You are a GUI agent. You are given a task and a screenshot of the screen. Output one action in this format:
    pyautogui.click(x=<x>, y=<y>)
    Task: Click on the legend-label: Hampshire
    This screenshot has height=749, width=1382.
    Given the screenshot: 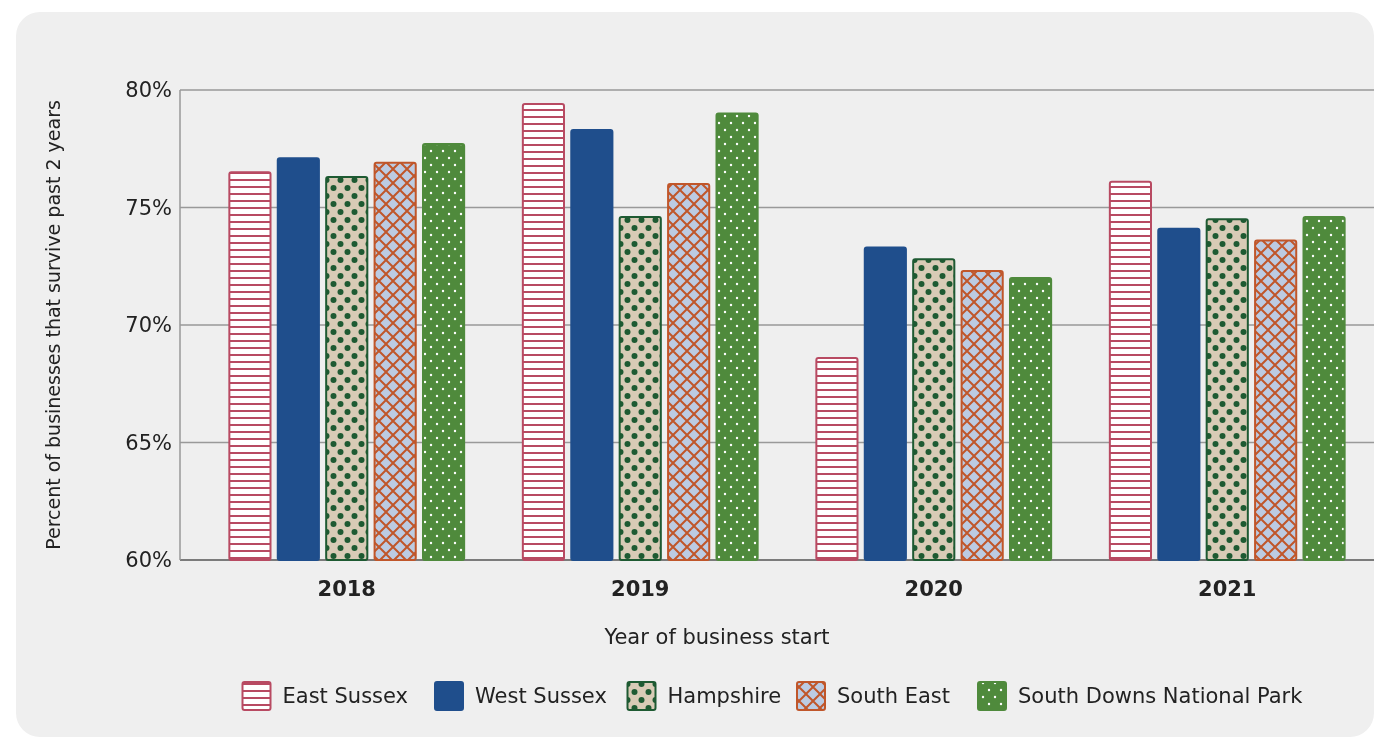 What is the action you would take?
    pyautogui.click(x=724, y=696)
    